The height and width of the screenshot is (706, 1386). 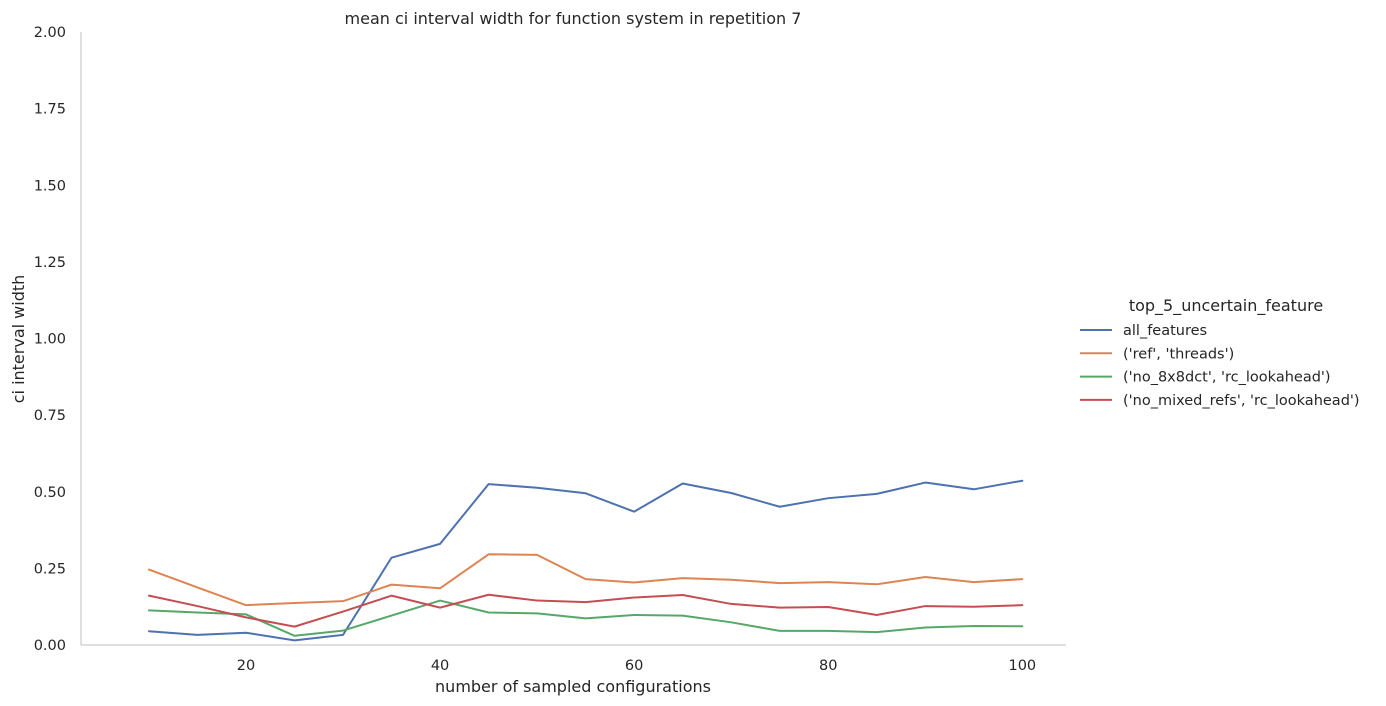 I want to click on x-tick-labels: 20 40 60 80 100, so click(x=636, y=666).